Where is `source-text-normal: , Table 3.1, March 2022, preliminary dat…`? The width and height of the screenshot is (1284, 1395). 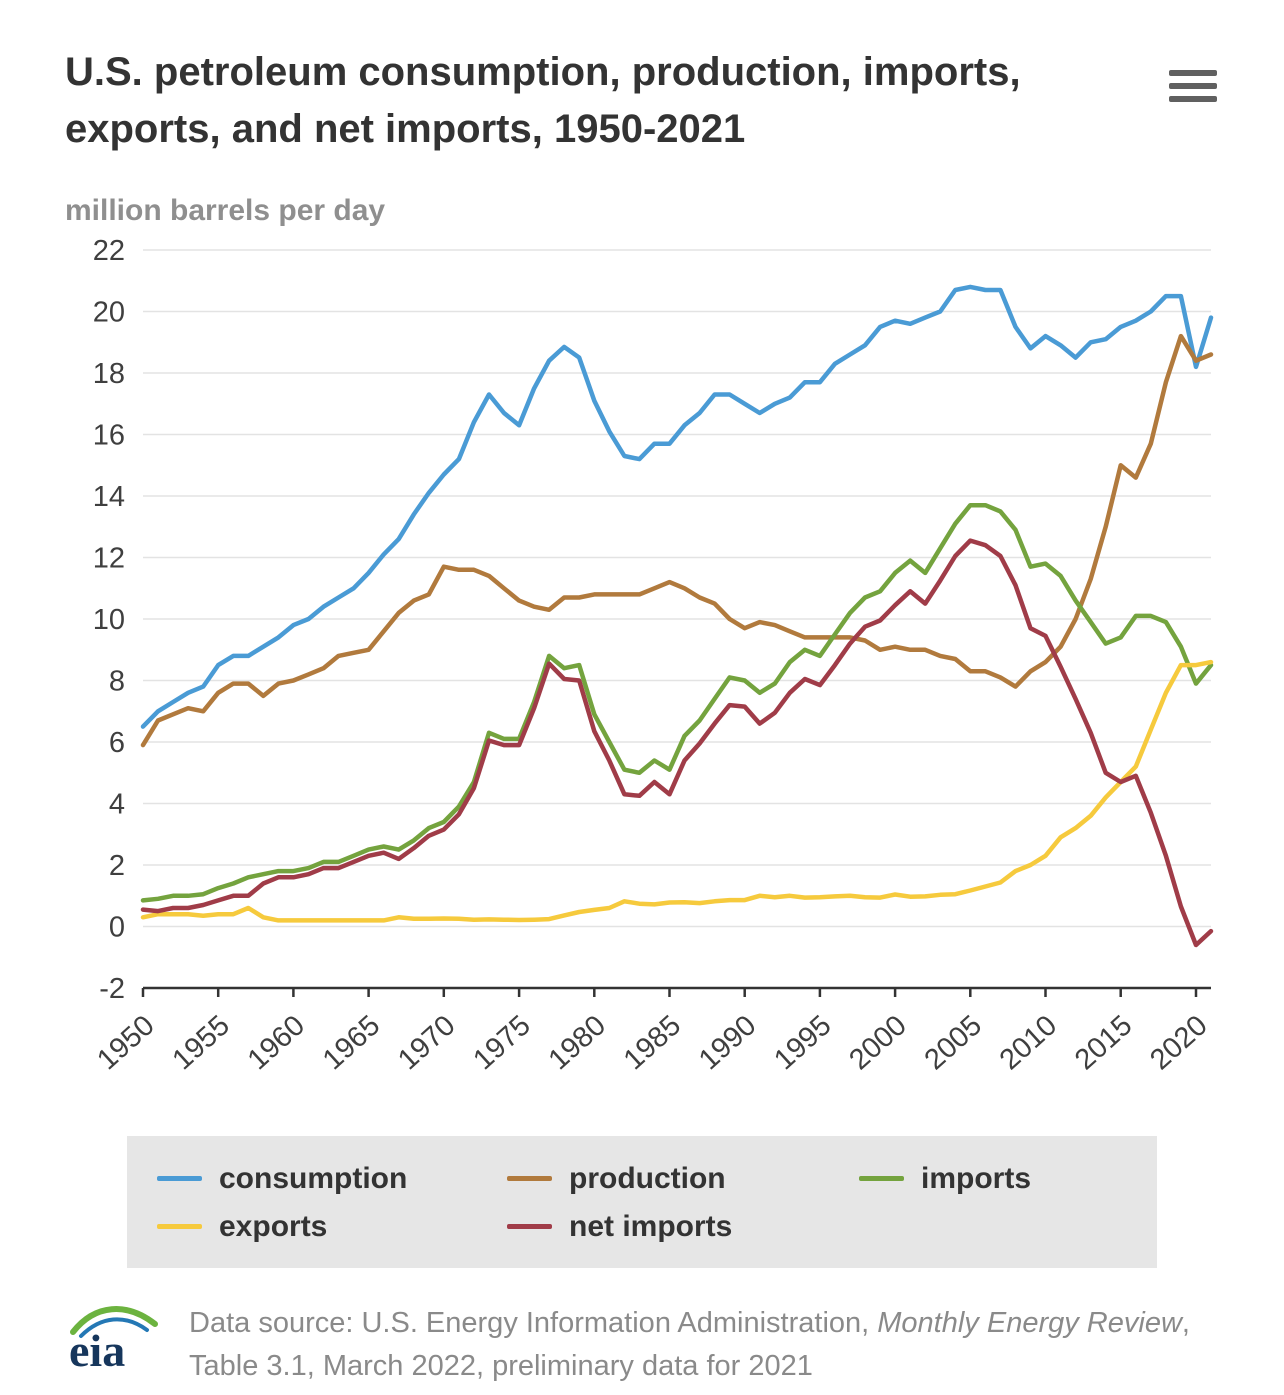 source-text-normal: , Table 3.1, March 2022, preliminary dat… is located at coordinates (689, 1344).